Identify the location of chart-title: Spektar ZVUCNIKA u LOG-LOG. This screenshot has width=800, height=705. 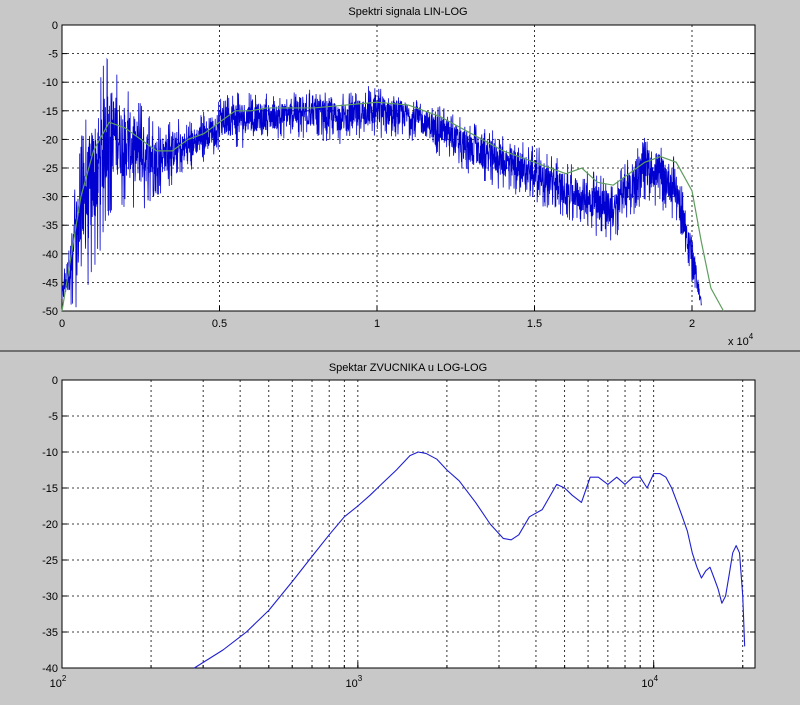
(408, 368).